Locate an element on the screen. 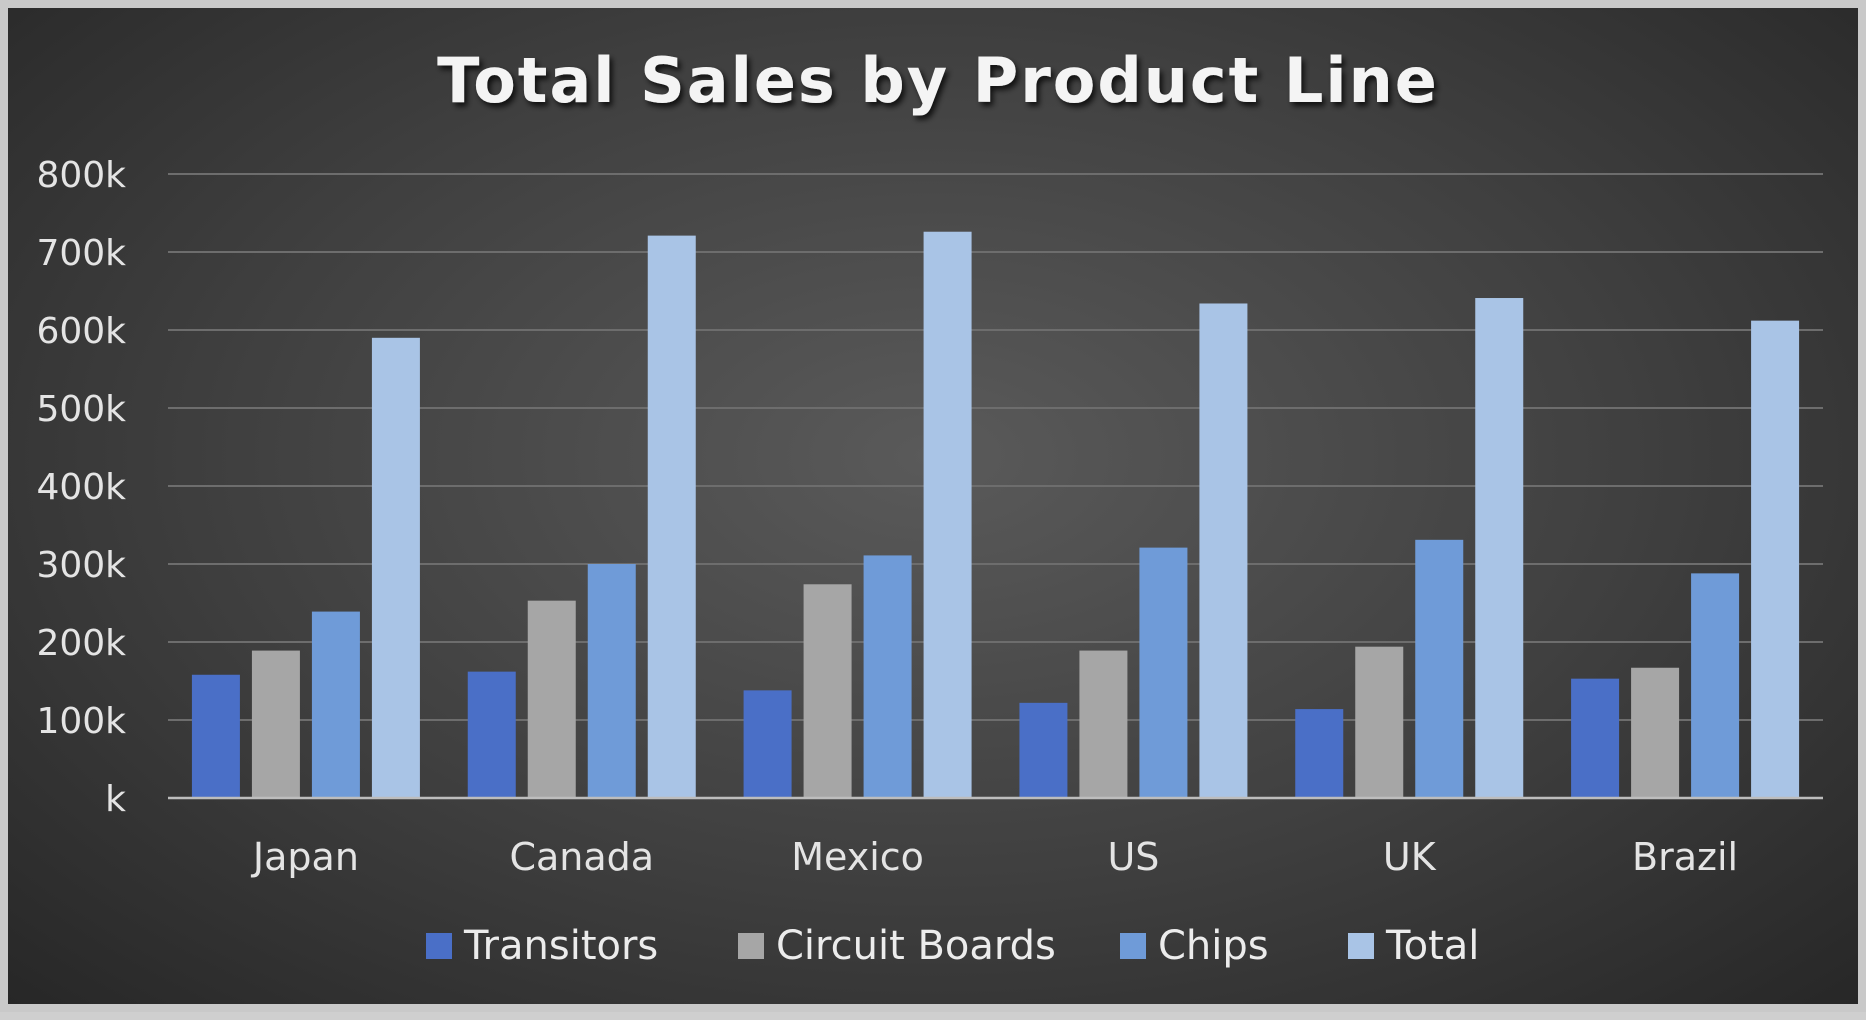  y-tick-label: 400k is located at coordinates (81, 487).